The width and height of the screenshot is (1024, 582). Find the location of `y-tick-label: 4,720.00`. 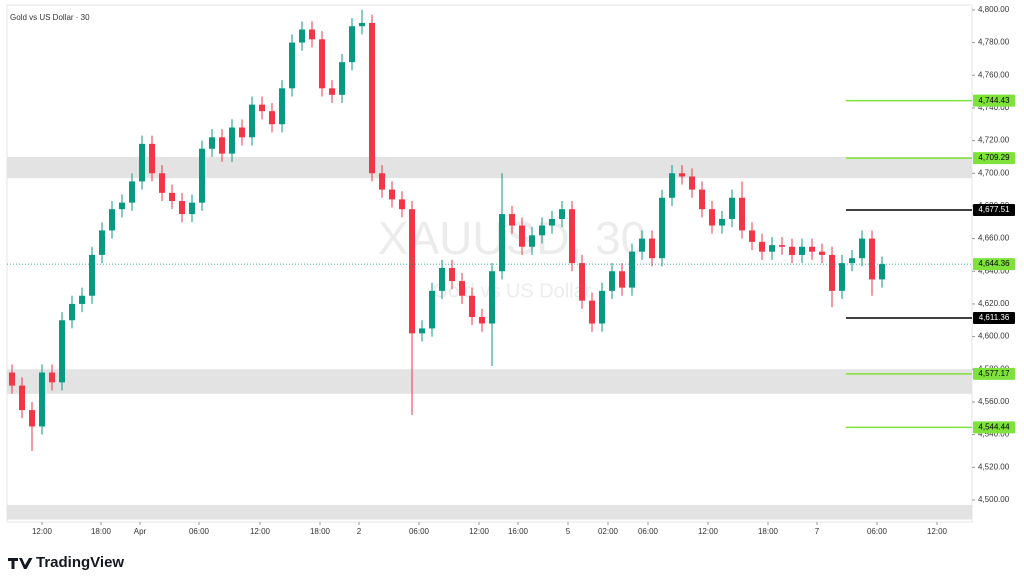

y-tick-label: 4,720.00 is located at coordinates (994, 140).